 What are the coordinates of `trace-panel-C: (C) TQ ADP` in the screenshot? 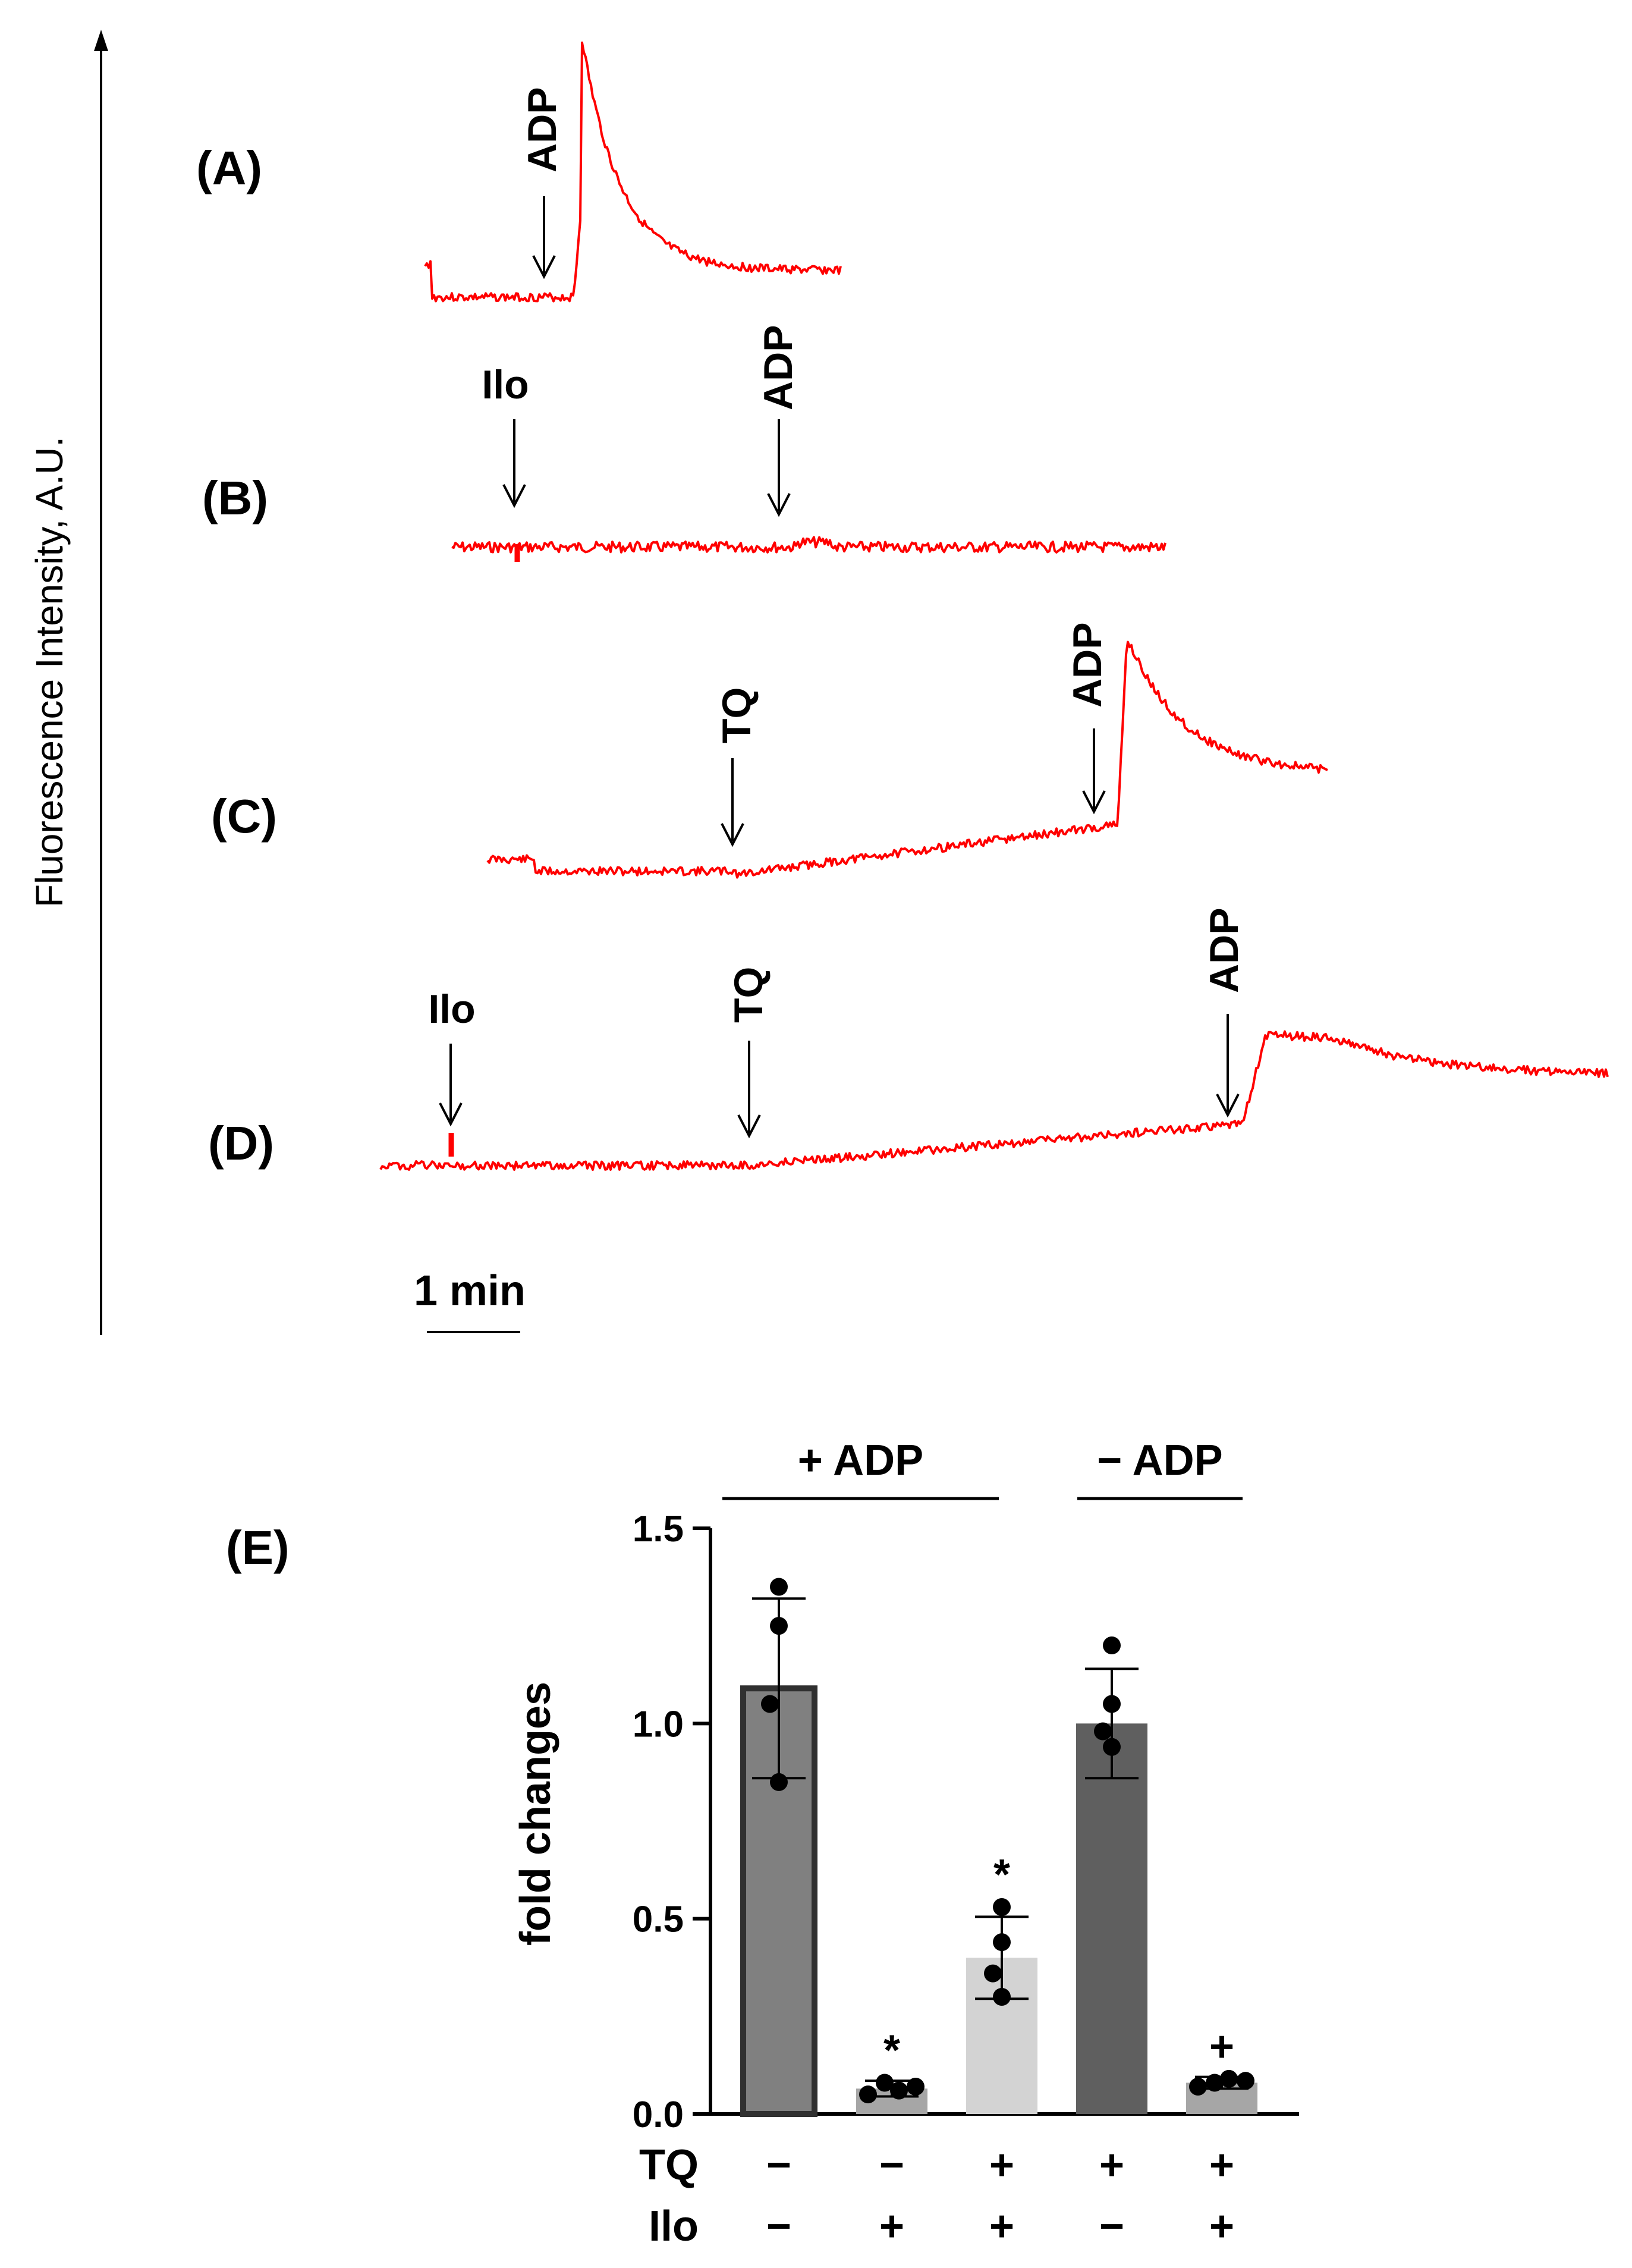 It's located at (769, 750).